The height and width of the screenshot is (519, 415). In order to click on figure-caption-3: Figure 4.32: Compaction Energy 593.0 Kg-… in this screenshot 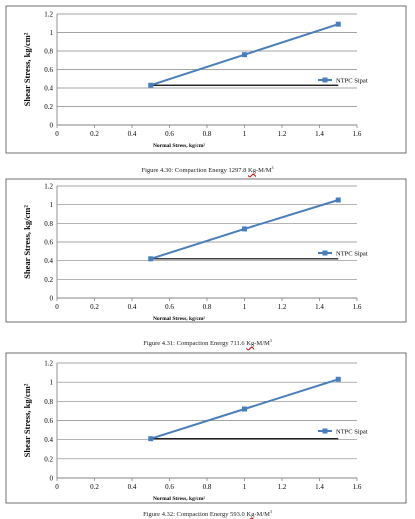, I will do `click(207, 513)`.